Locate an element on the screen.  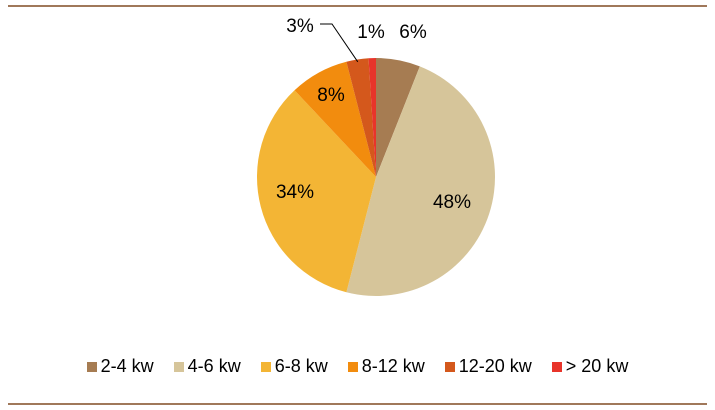
legend-item-2-4kw: 2-4 kw is located at coordinates (120, 366).